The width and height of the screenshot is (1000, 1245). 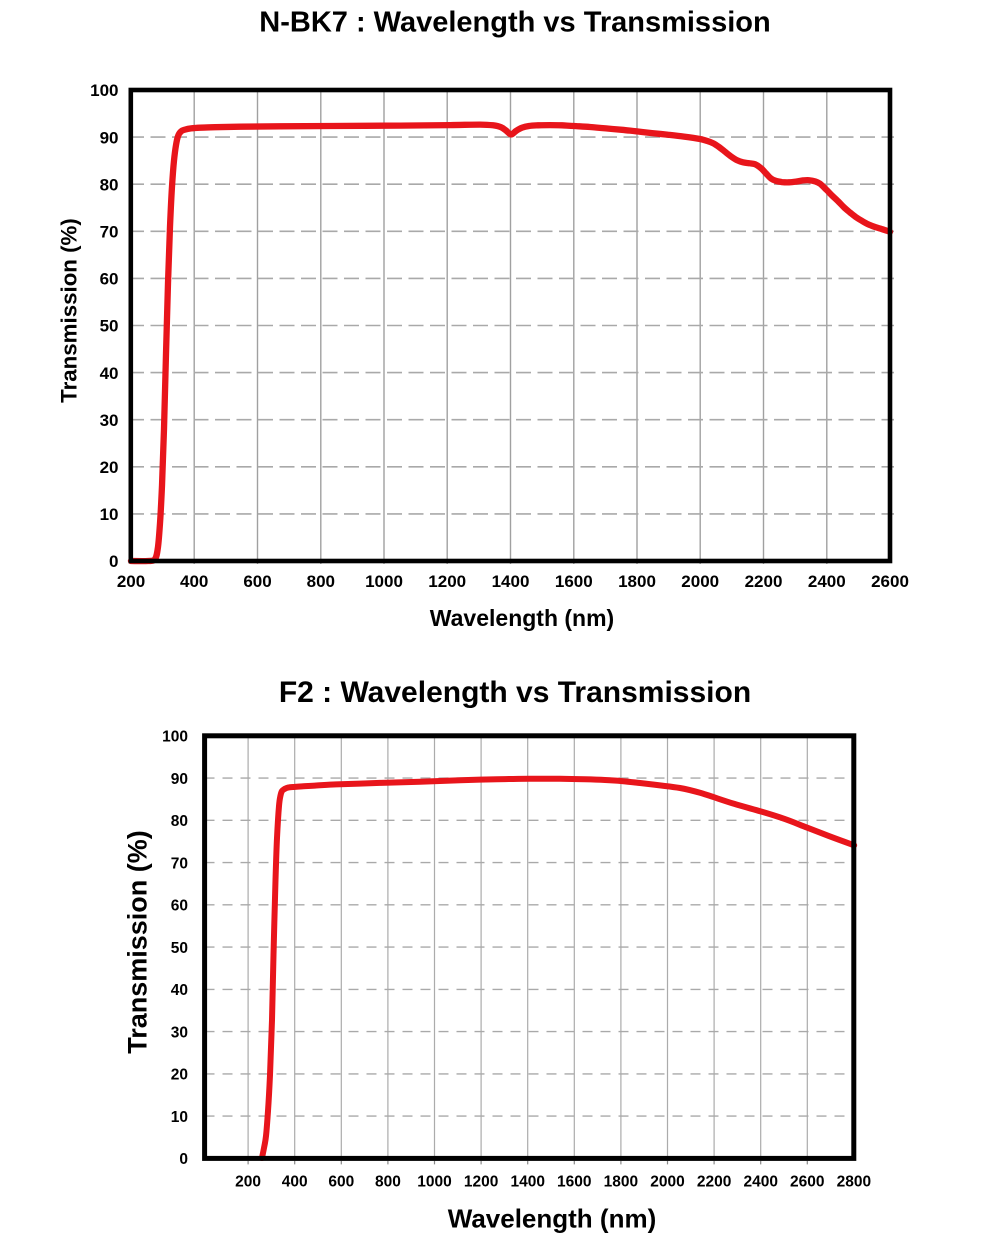 What do you see at coordinates (515, 692) in the screenshot?
I see `svg-text:F2 : Wavelength vs Transmissio: F2 : Wavelength vs Transmission` at bounding box center [515, 692].